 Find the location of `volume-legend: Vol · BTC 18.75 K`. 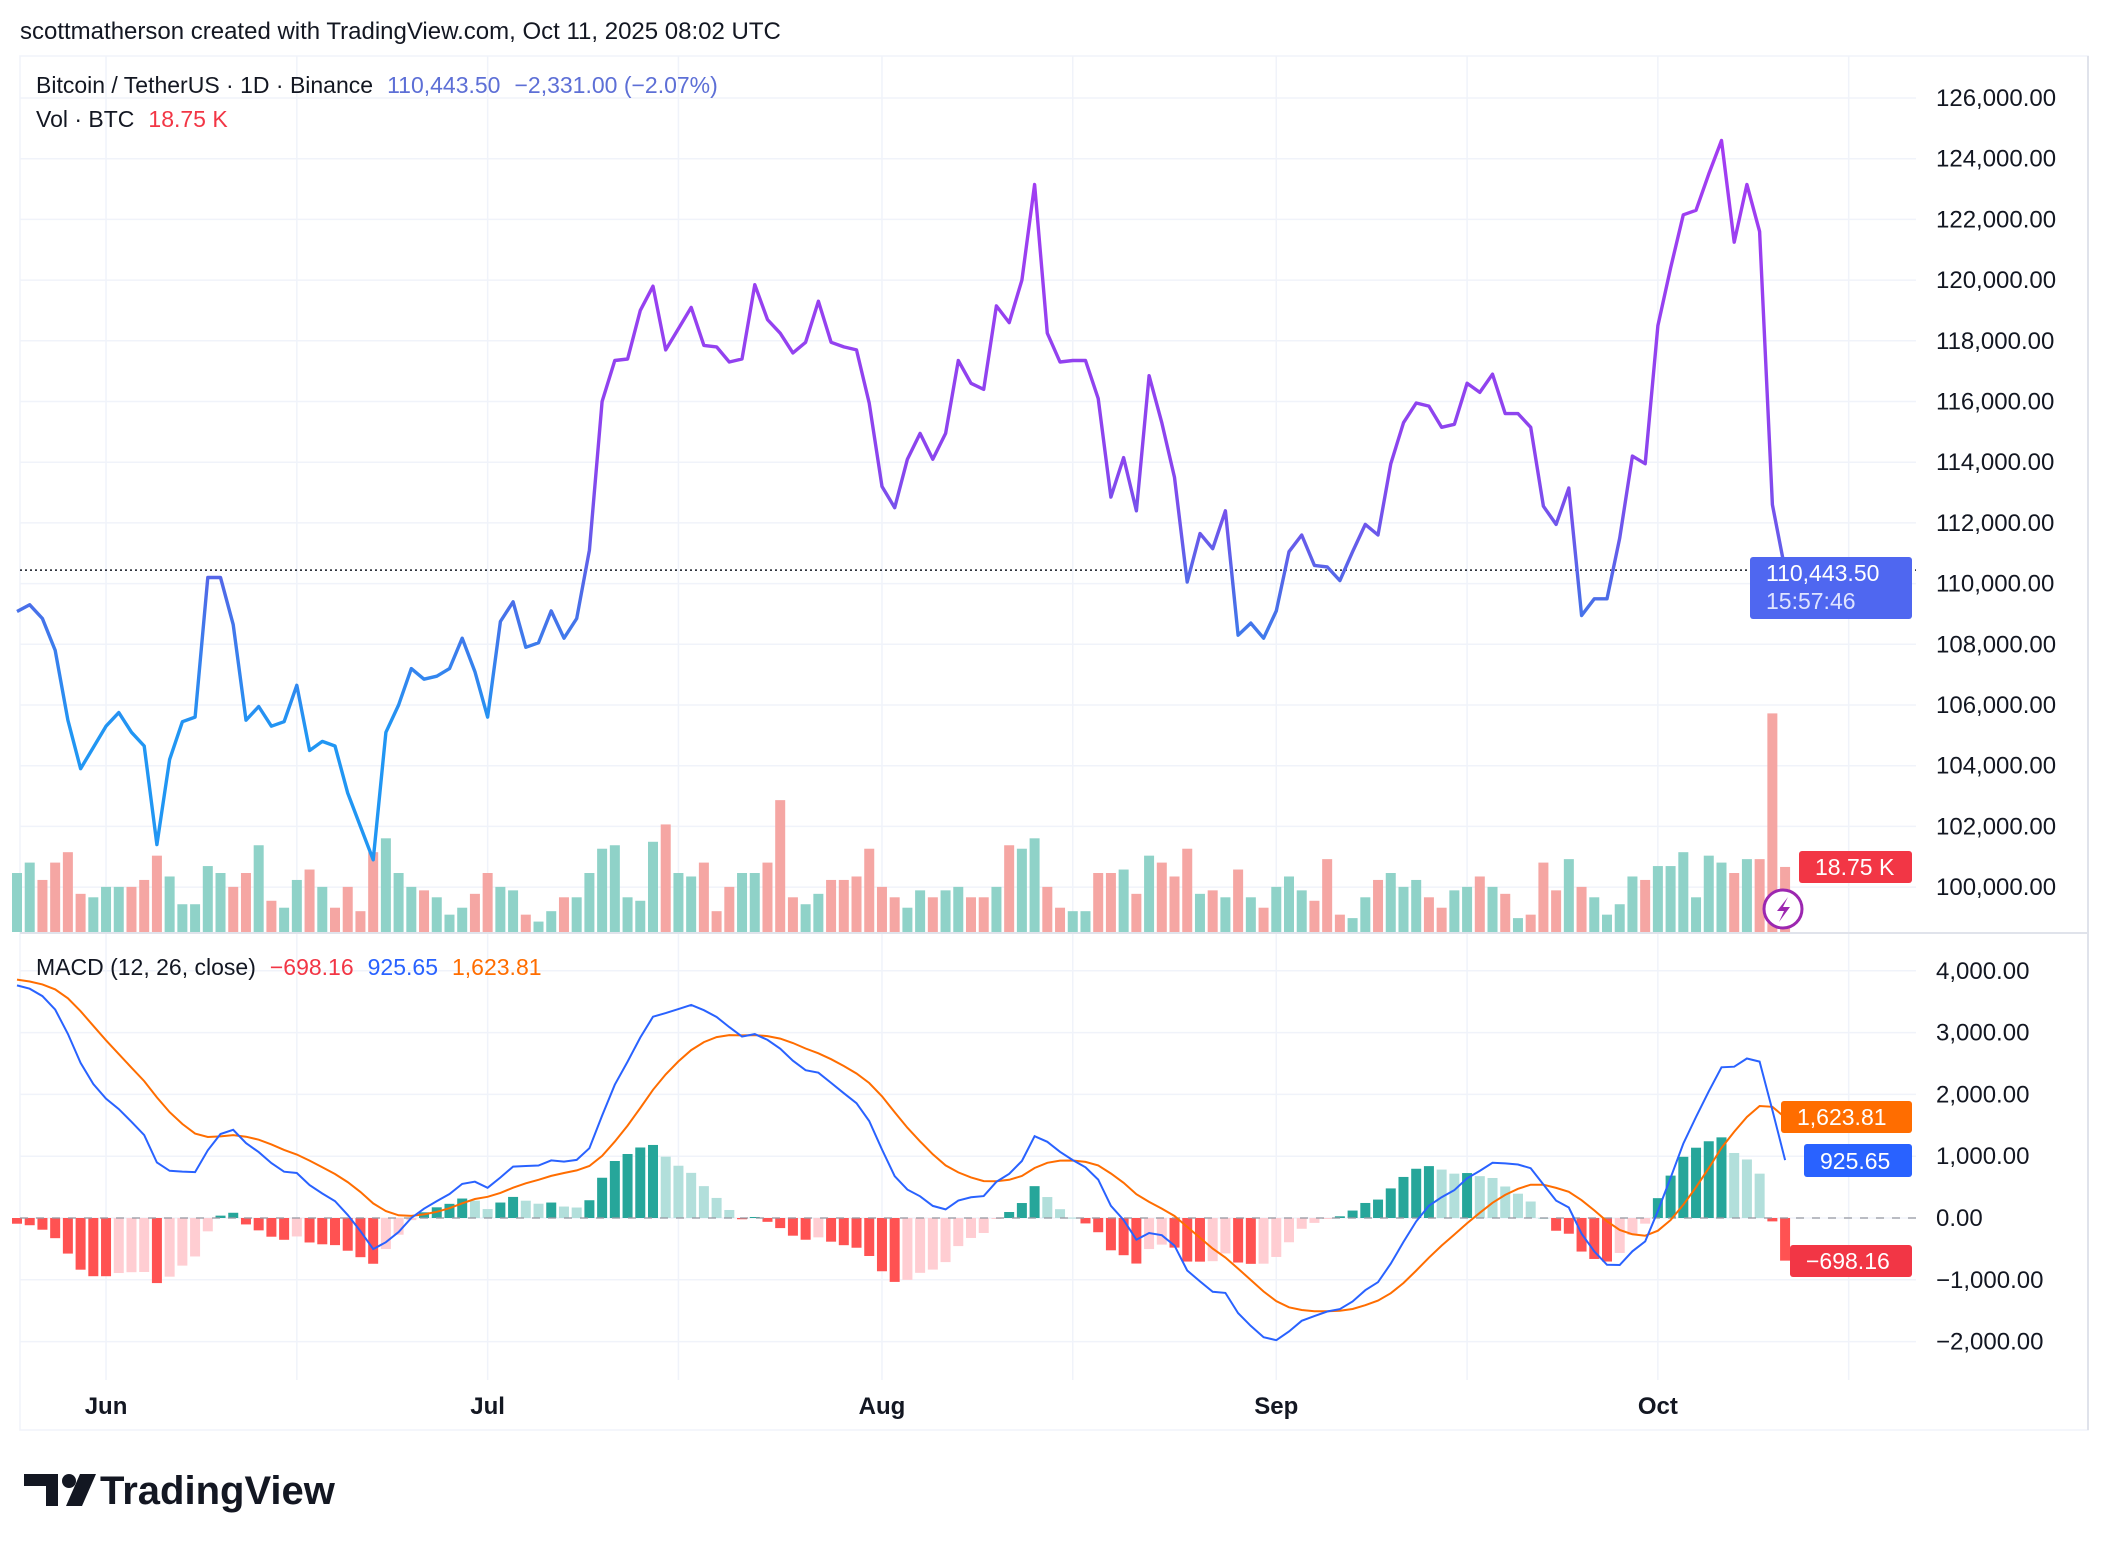

volume-legend: Vol · BTC 18.75 K is located at coordinates (132, 119).